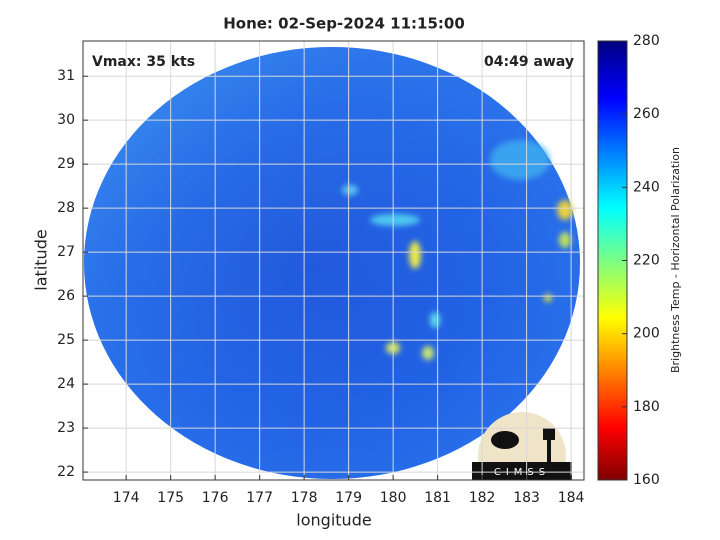 This screenshot has height=540, width=720. What do you see at coordinates (646, 114) in the screenshot?
I see `colorbar-tick-label: 260` at bounding box center [646, 114].